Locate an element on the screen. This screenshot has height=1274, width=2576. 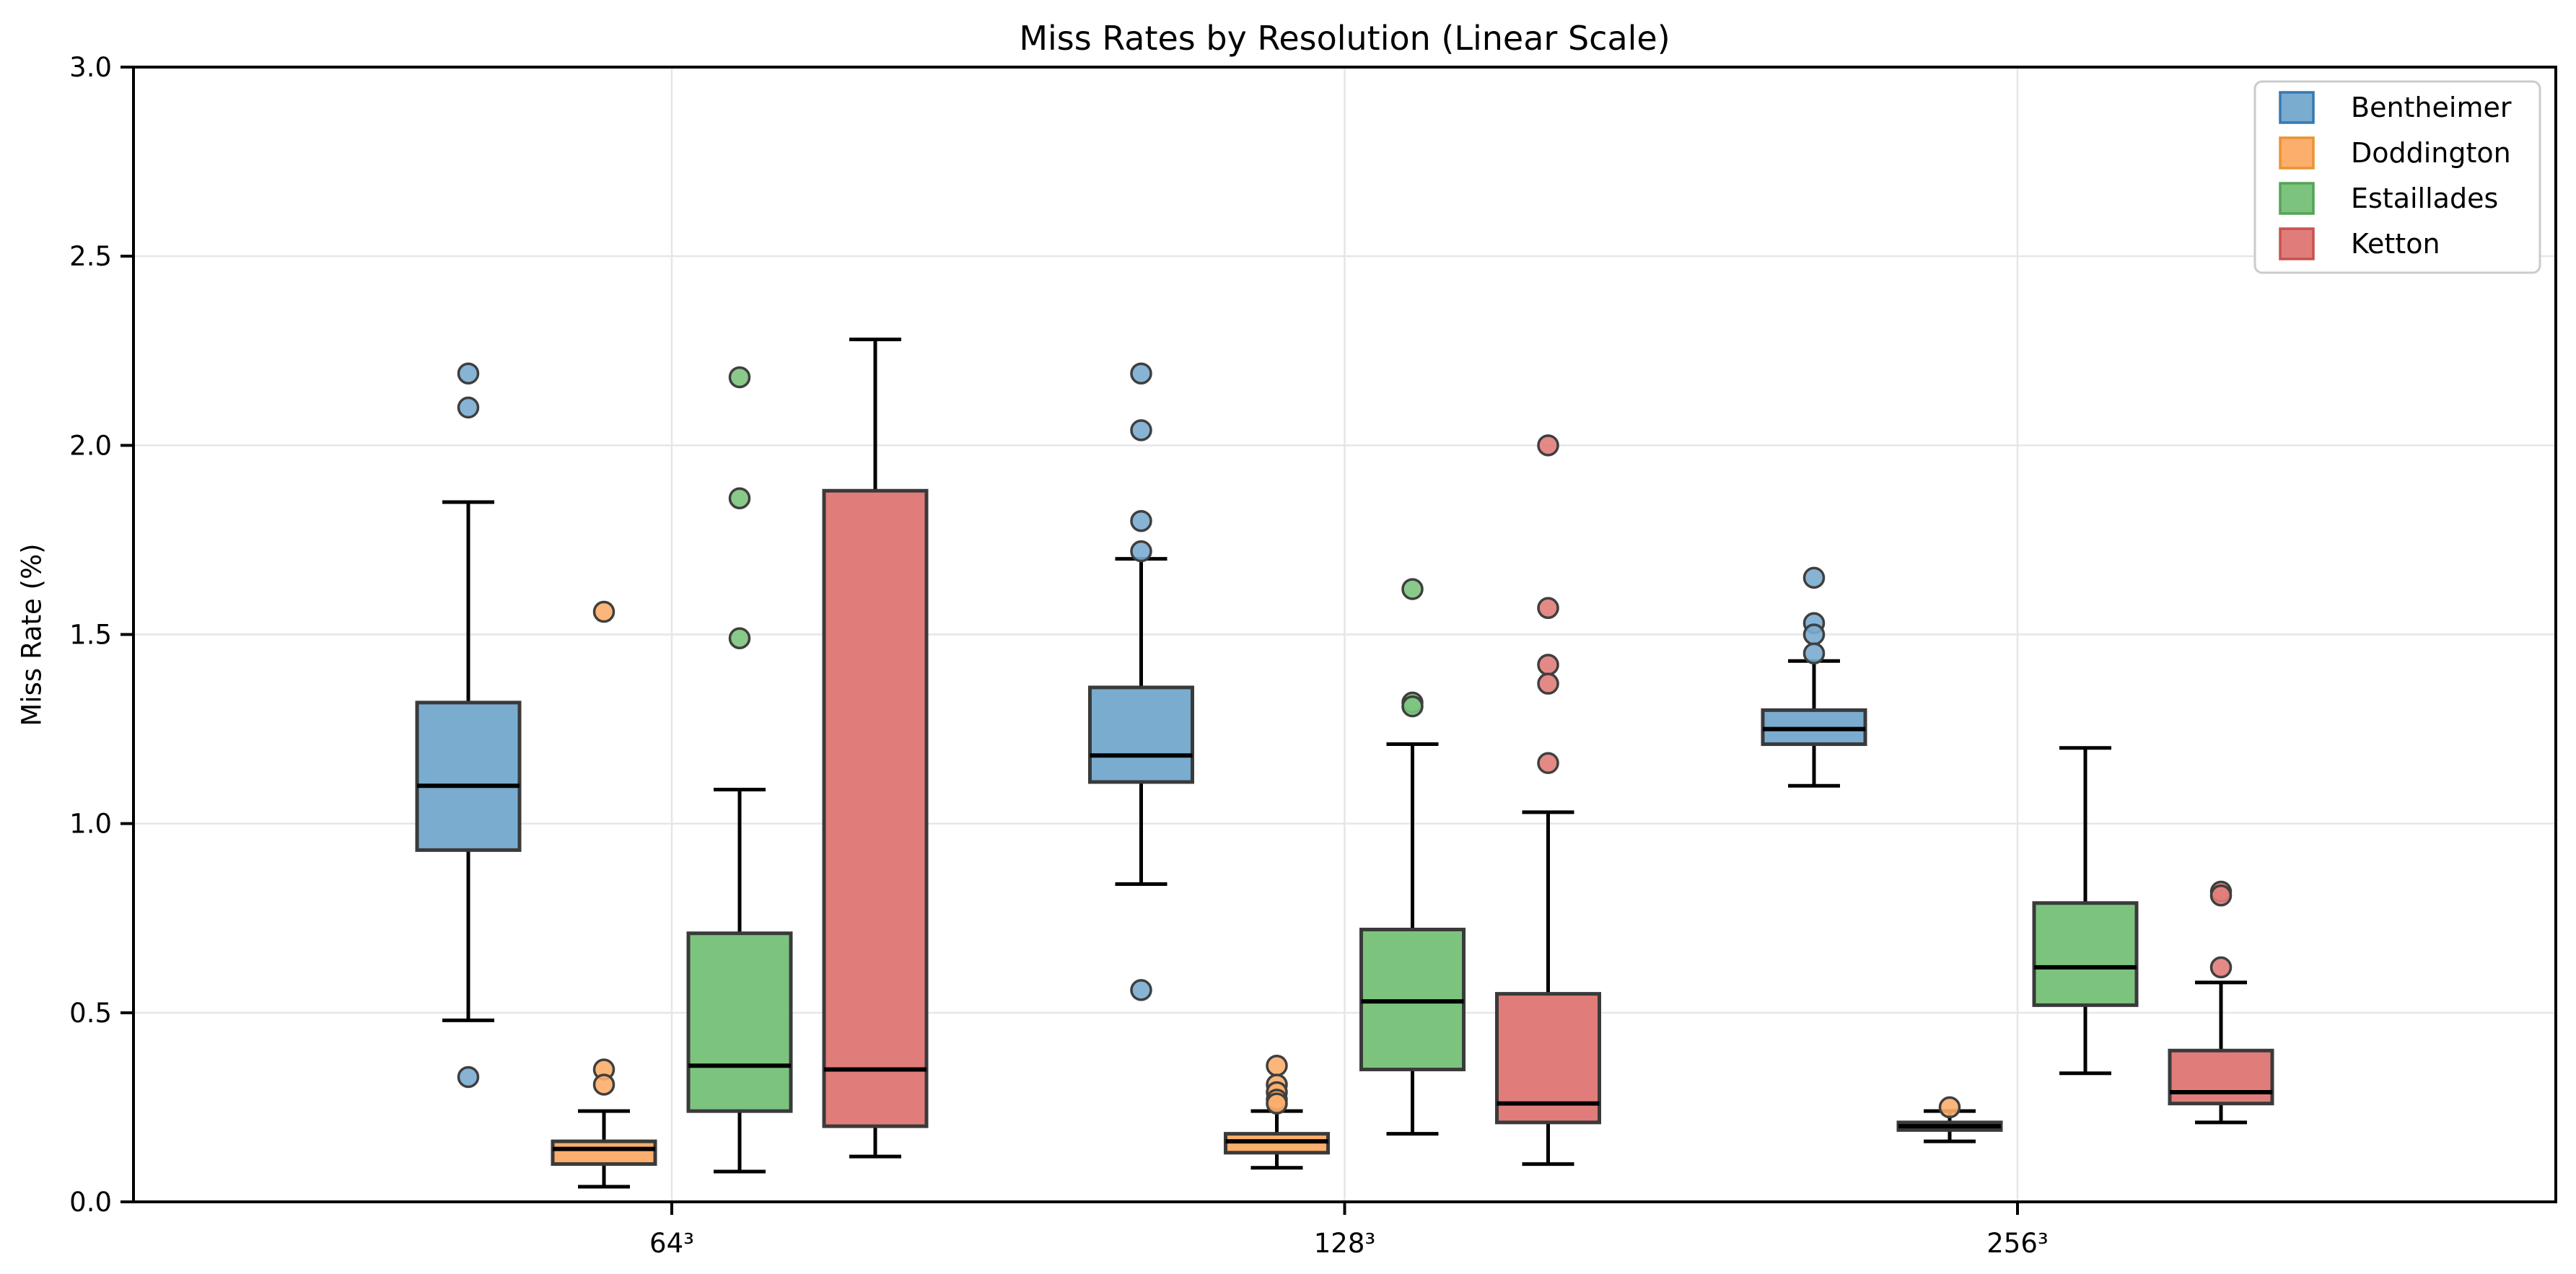
y-tick-label: 3.0 is located at coordinates (90, 67).